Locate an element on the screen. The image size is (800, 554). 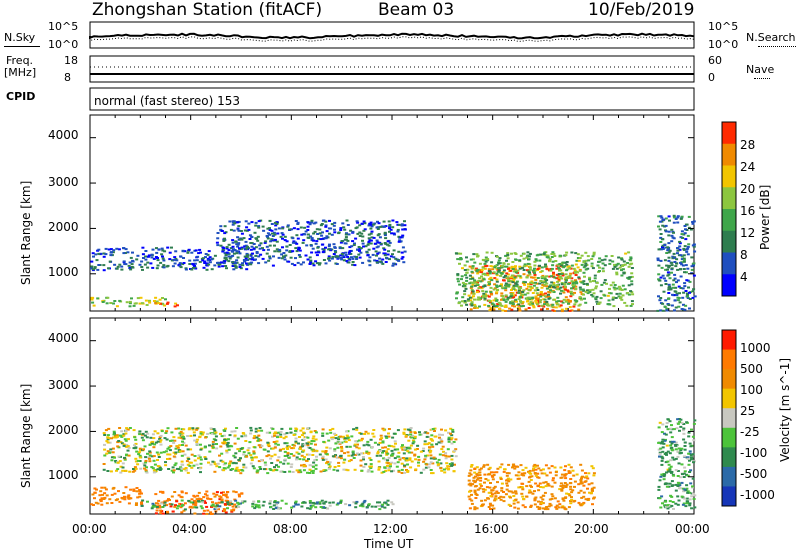
nsearch-trace is located at coordinates (392, 39).